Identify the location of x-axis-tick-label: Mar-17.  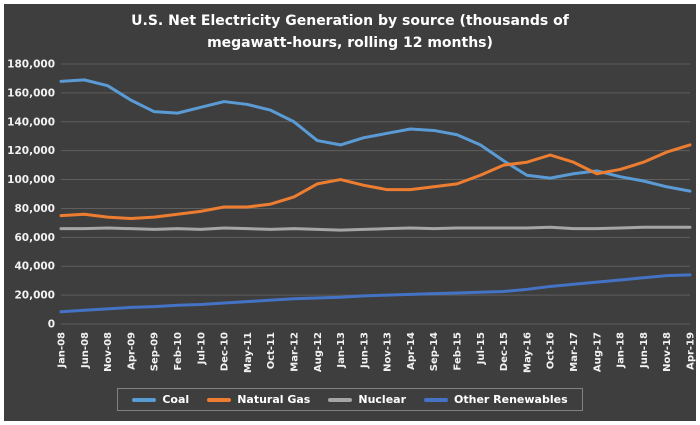
(574, 352).